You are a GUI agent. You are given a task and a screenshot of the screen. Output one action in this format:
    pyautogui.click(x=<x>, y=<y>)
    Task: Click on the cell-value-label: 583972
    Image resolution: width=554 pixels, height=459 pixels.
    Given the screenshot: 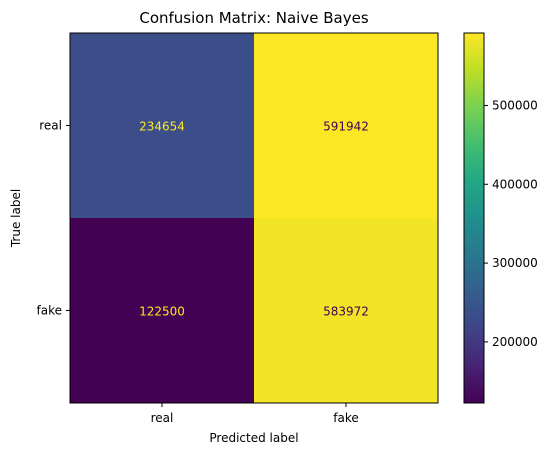 What is the action you would take?
    pyautogui.click(x=346, y=312)
    